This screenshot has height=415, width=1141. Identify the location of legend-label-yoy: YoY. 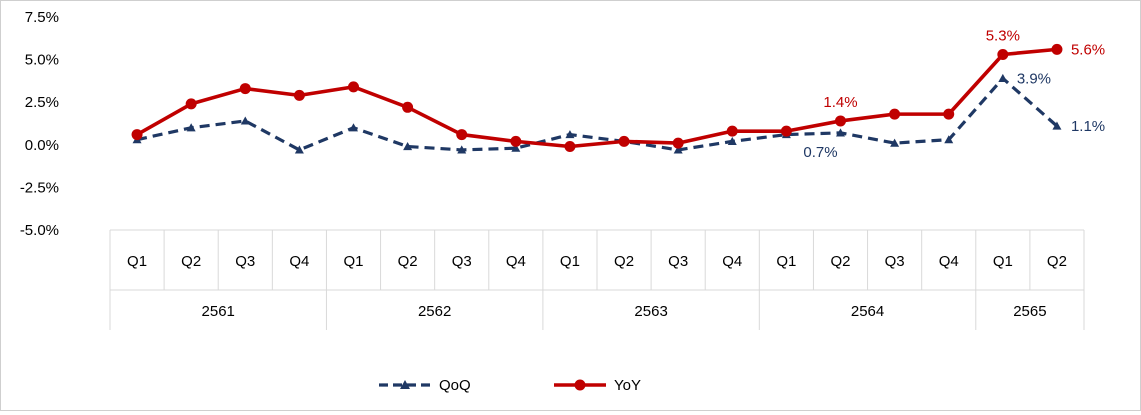
(627, 385).